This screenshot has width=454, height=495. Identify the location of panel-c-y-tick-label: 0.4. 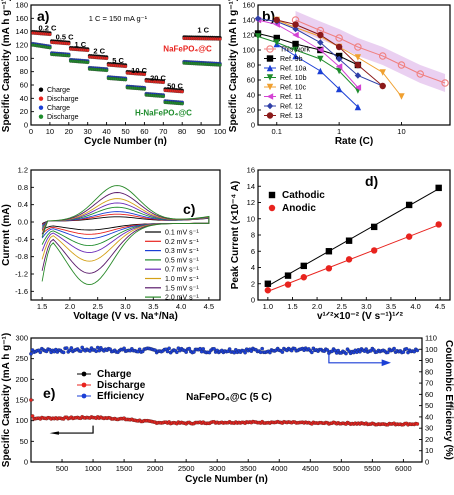
(23, 204).